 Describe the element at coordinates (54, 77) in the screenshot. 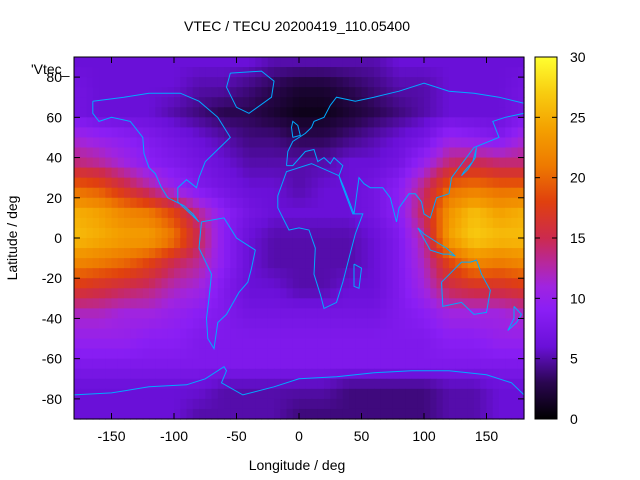

I see `y-tick-label: 80` at that location.